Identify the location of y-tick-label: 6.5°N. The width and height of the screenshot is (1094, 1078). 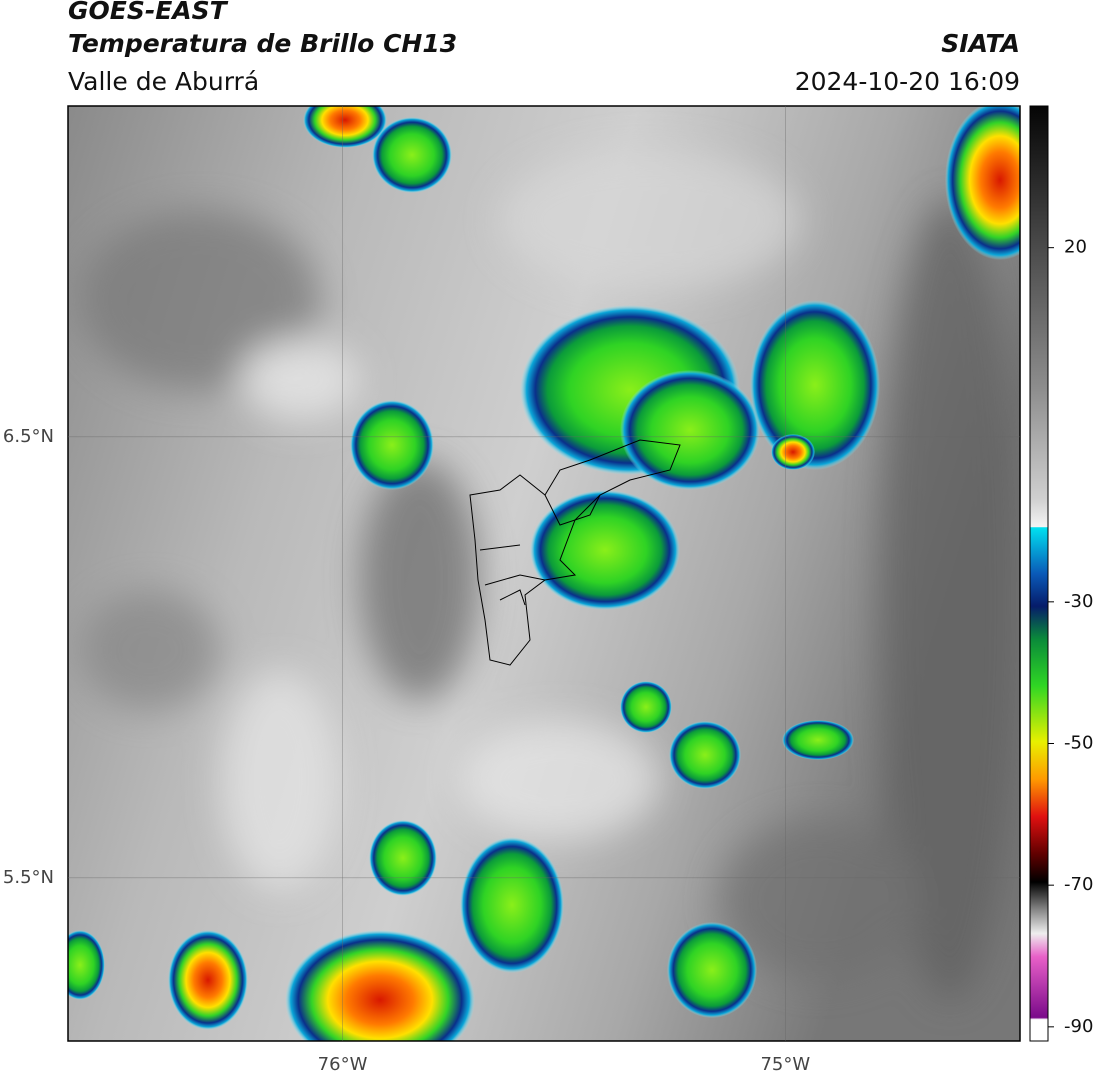
(28, 436).